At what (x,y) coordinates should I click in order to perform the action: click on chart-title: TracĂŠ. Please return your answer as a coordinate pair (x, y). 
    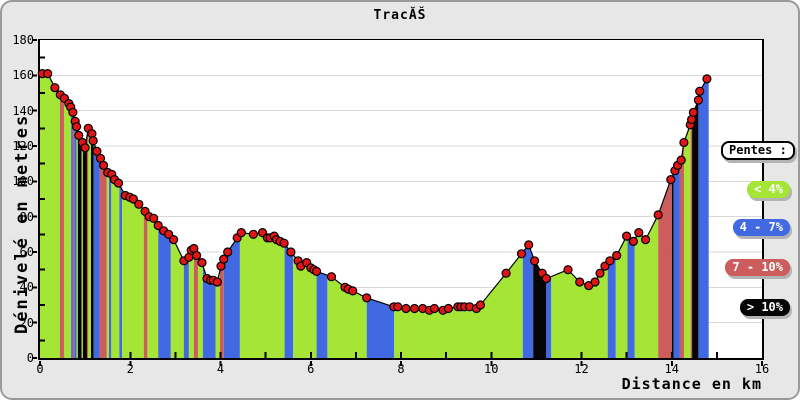
    Looking at the image, I should click on (400, 15).